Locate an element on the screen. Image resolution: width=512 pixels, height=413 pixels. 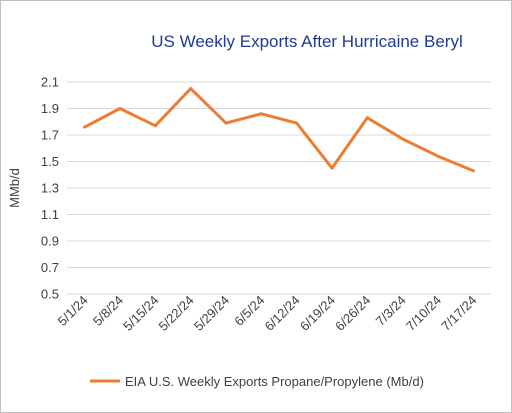
y-tick-label: 1.1 is located at coordinates (50, 214).